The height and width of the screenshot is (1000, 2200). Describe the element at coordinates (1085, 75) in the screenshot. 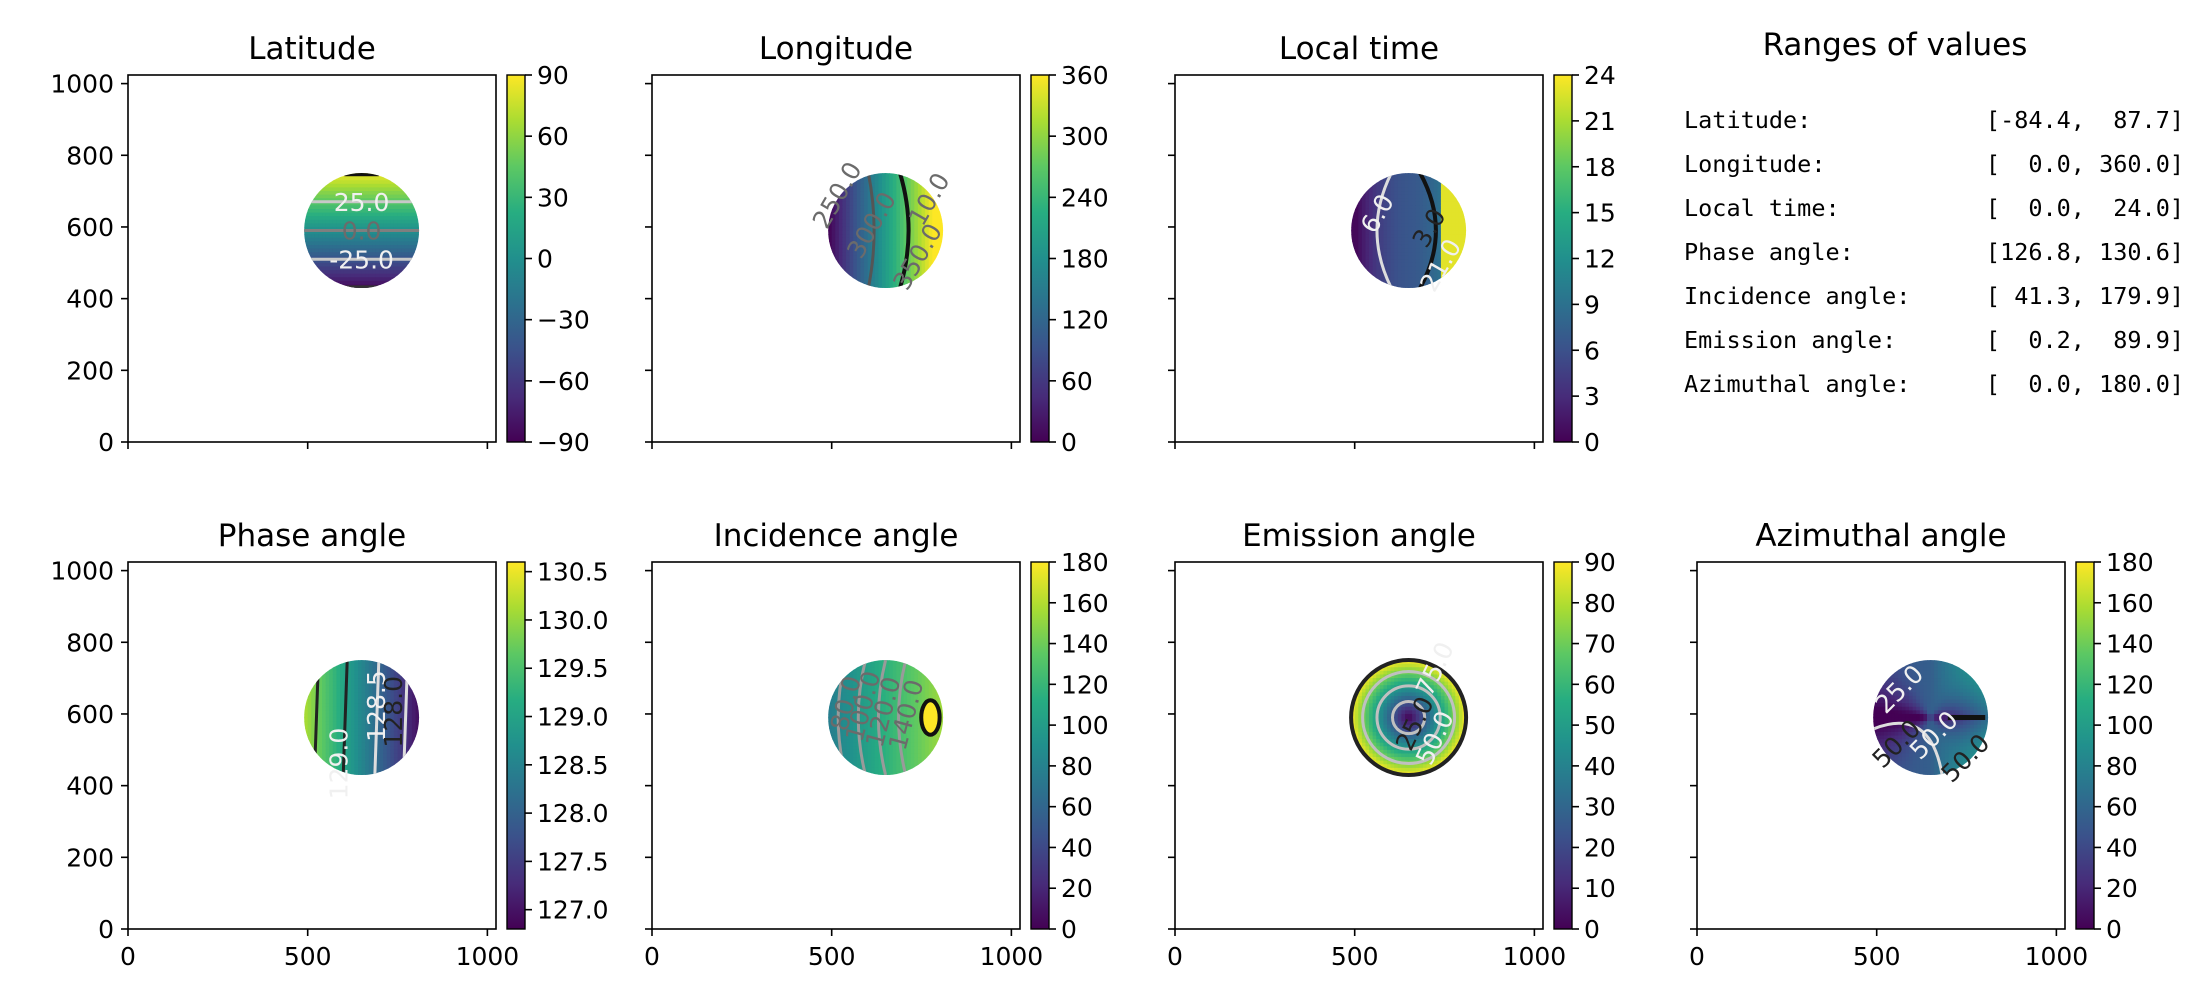

I see `colorbar-tick-label: 360` at that location.